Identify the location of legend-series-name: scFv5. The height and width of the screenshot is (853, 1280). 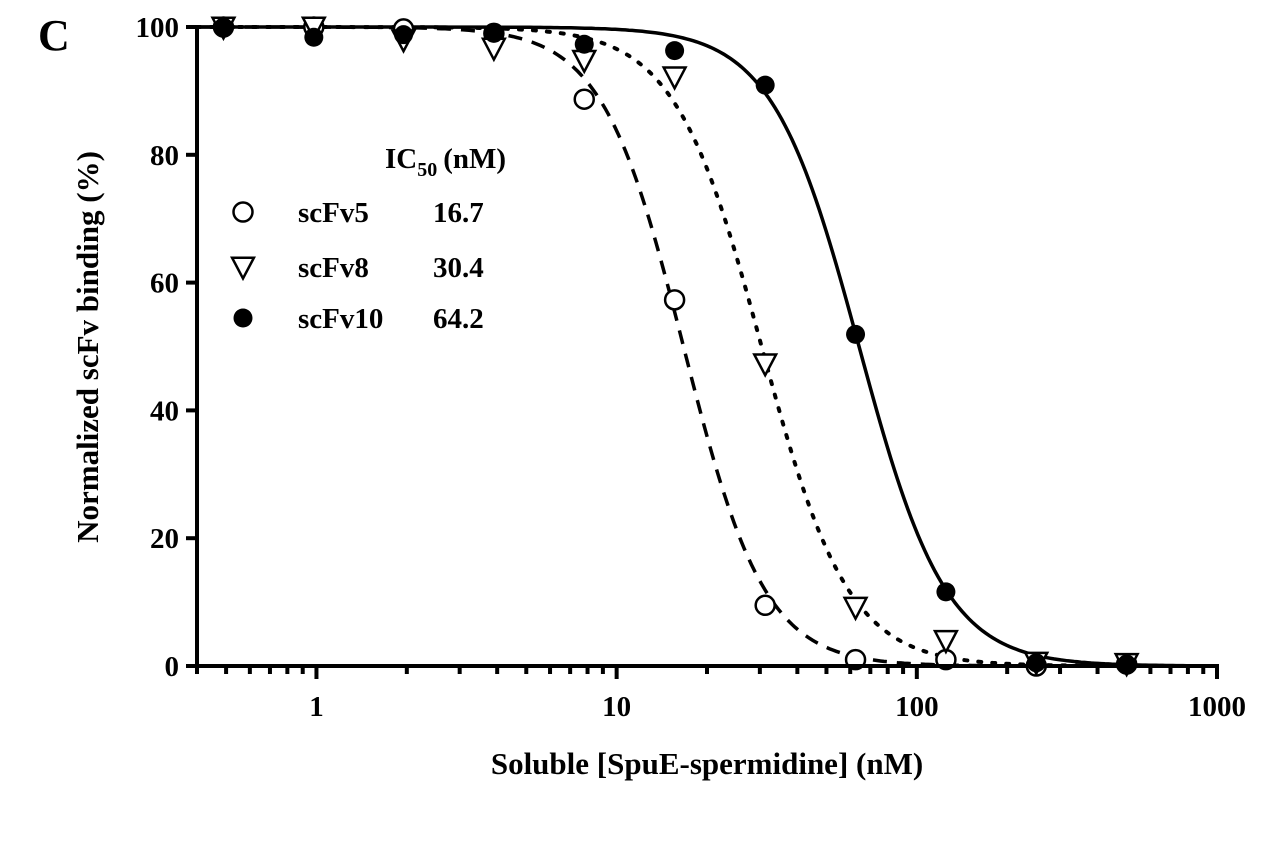
(333, 213).